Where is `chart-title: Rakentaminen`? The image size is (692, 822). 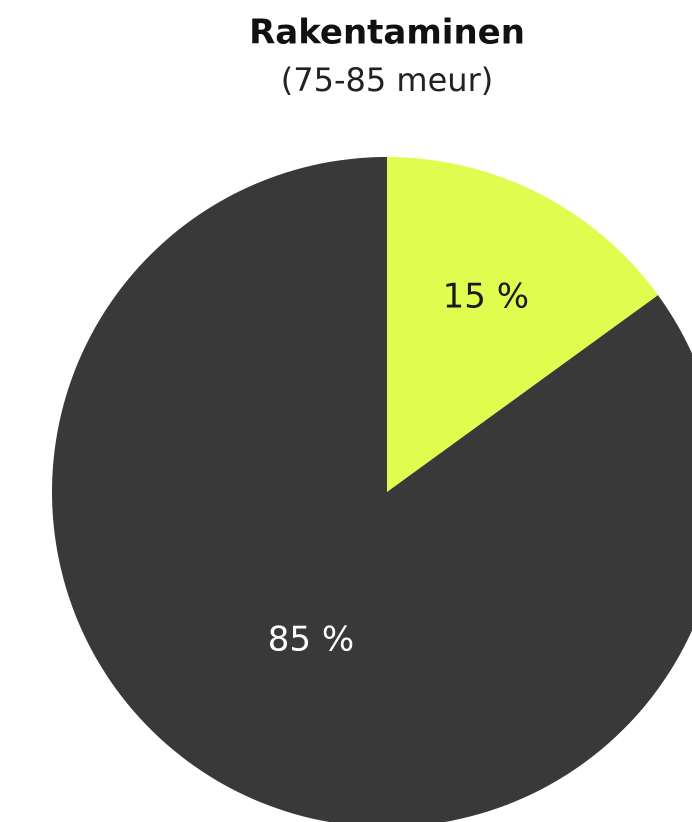 chart-title: Rakentaminen is located at coordinates (387, 33).